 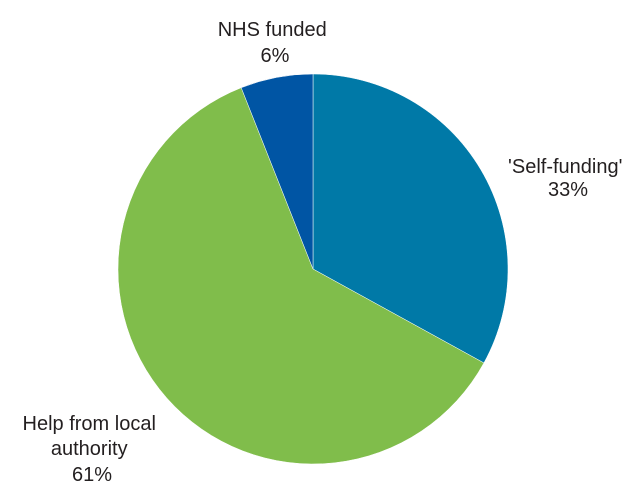 What do you see at coordinates (275, 43) in the screenshot?
I see `slice-label-nhs-funded: NHS funded 6%` at bounding box center [275, 43].